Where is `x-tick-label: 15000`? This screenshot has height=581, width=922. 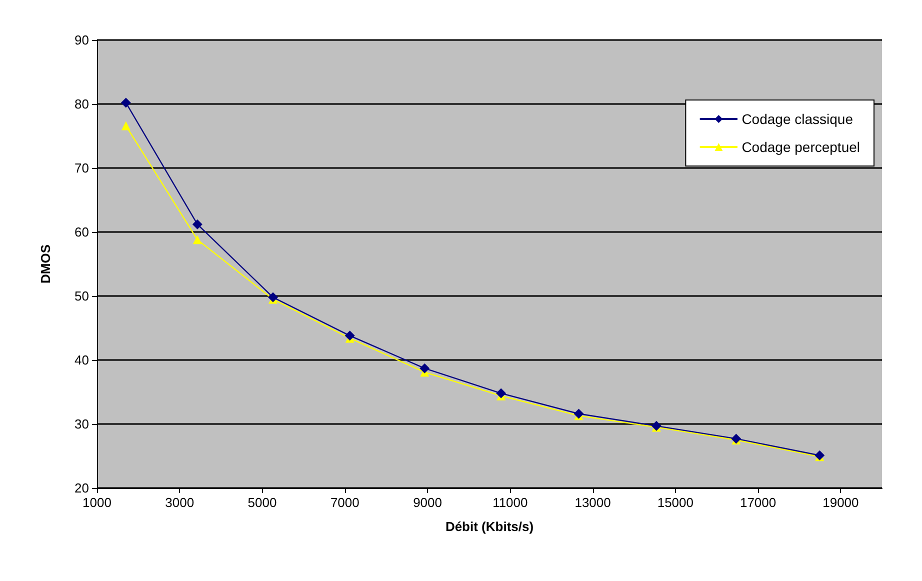
x-tick-label: 15000 is located at coordinates (675, 502).